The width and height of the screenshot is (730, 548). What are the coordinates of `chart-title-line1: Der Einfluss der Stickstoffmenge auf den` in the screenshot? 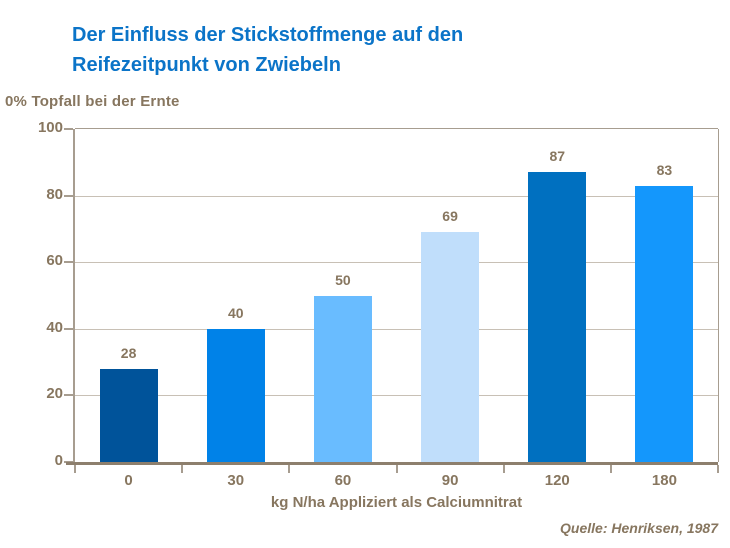 It's located at (268, 35).